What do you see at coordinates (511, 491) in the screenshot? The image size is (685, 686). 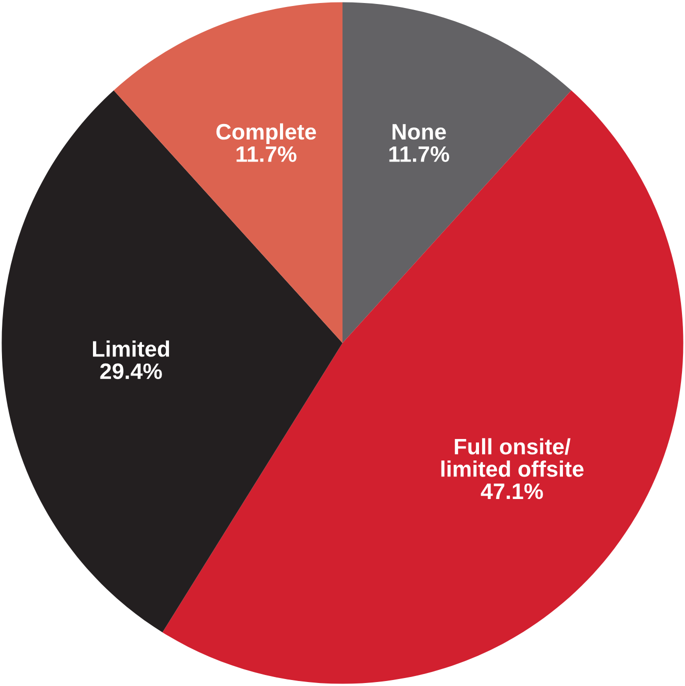 I see `data-label: 47.1%` at bounding box center [511, 491].